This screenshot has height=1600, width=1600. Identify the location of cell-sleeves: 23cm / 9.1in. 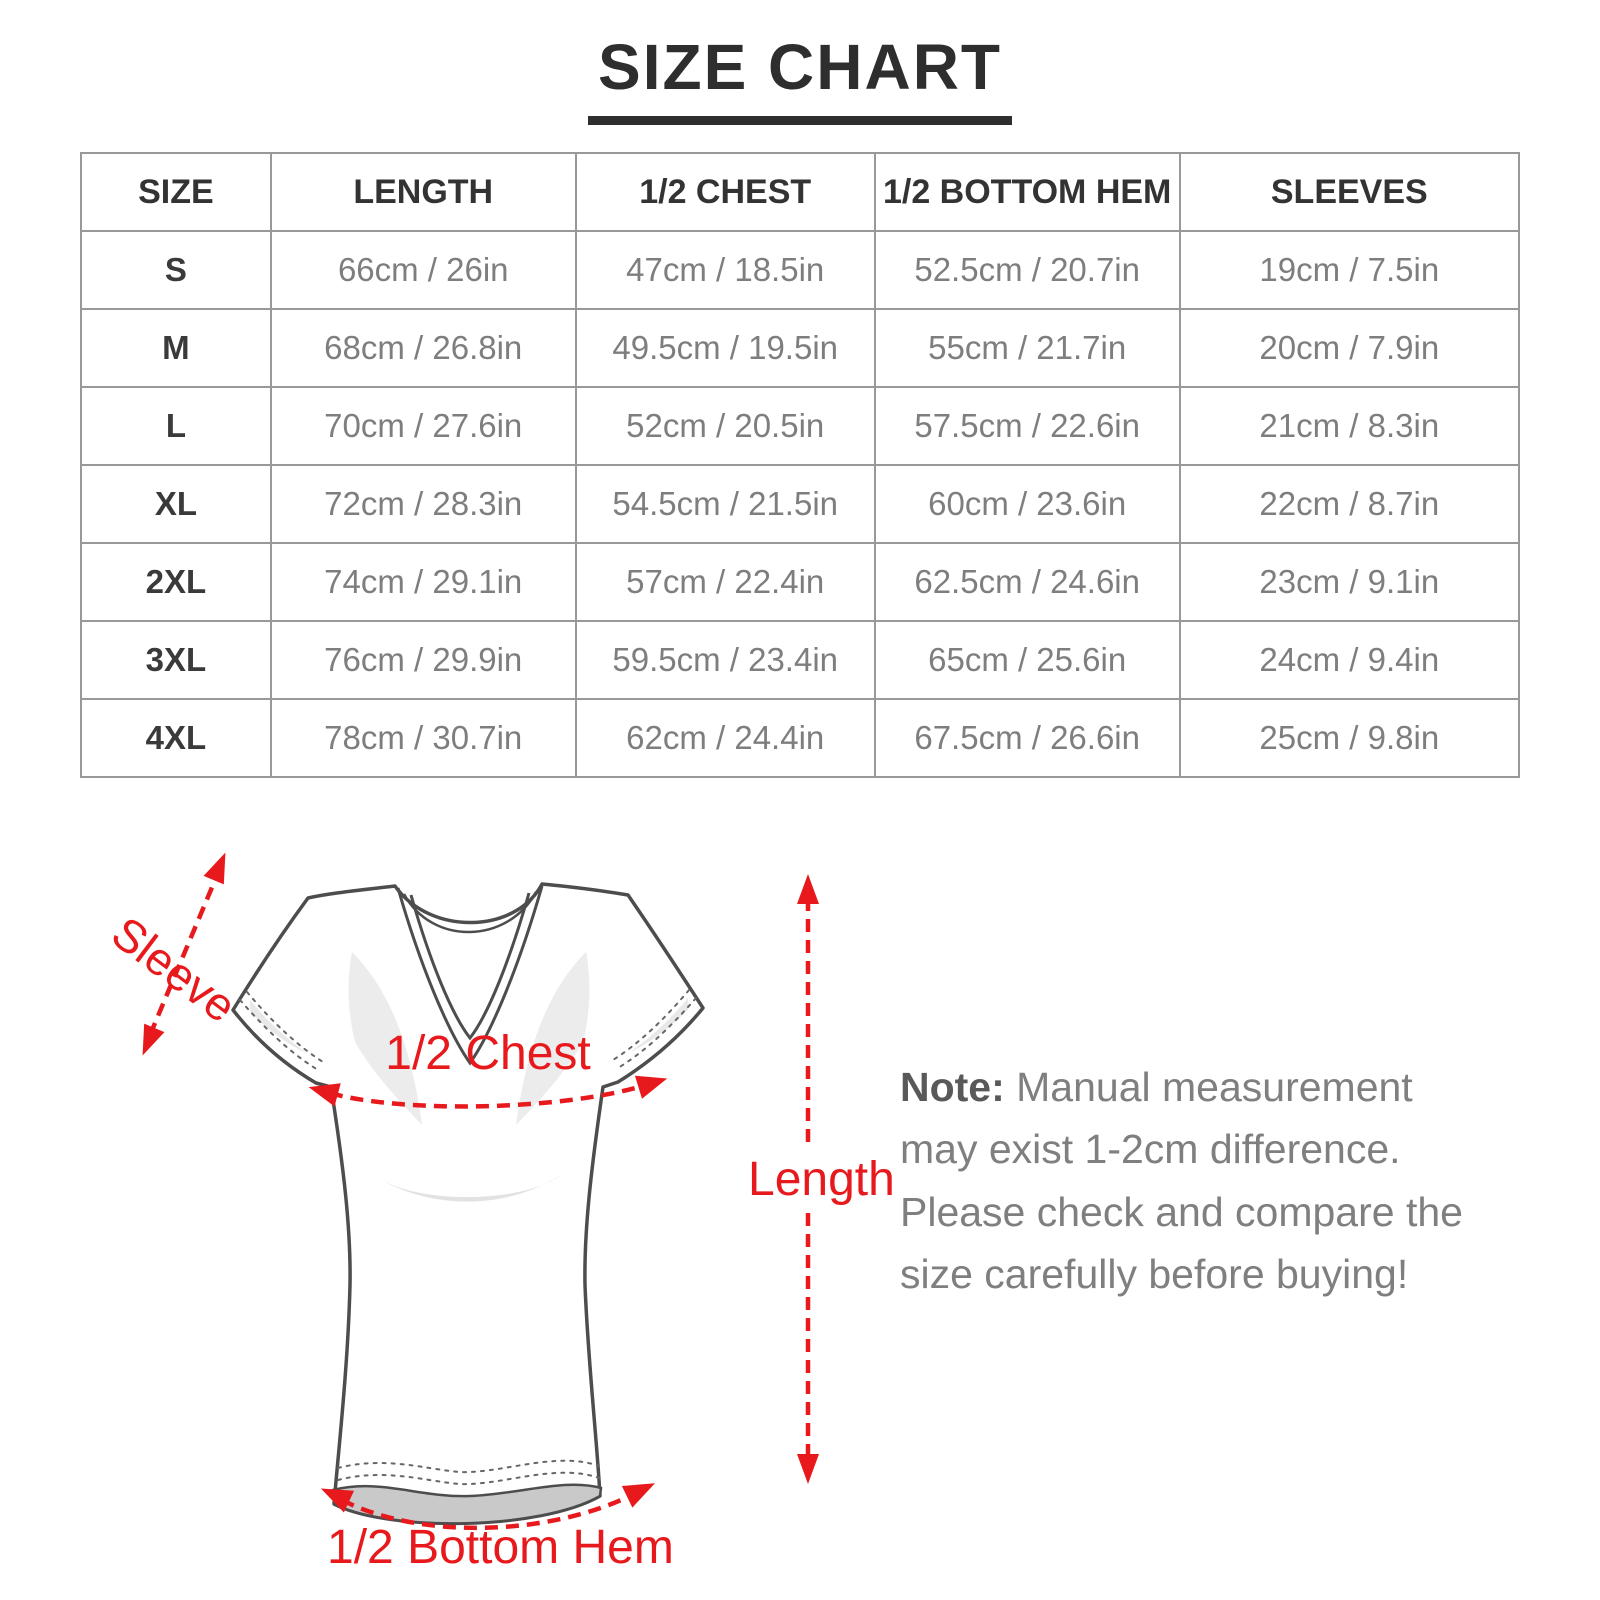
(1349, 582).